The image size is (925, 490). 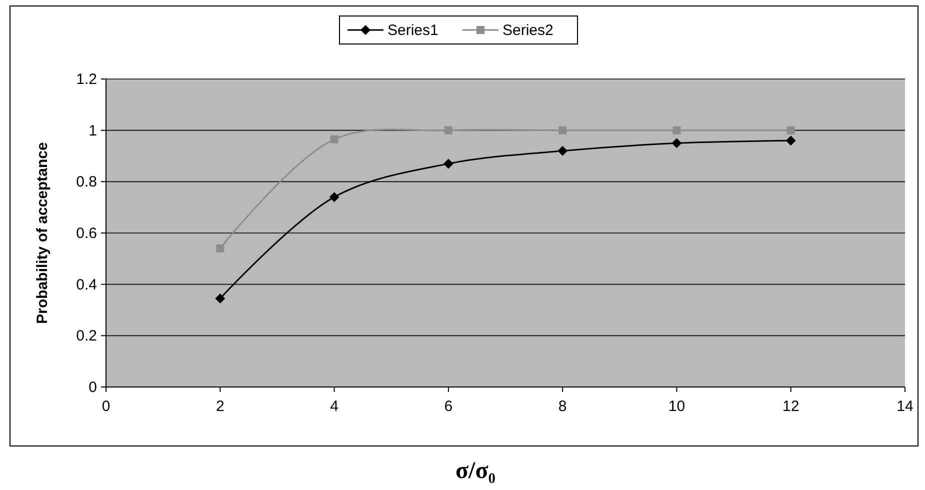 What do you see at coordinates (86, 233) in the screenshot?
I see `y-tick-label: 0.6` at bounding box center [86, 233].